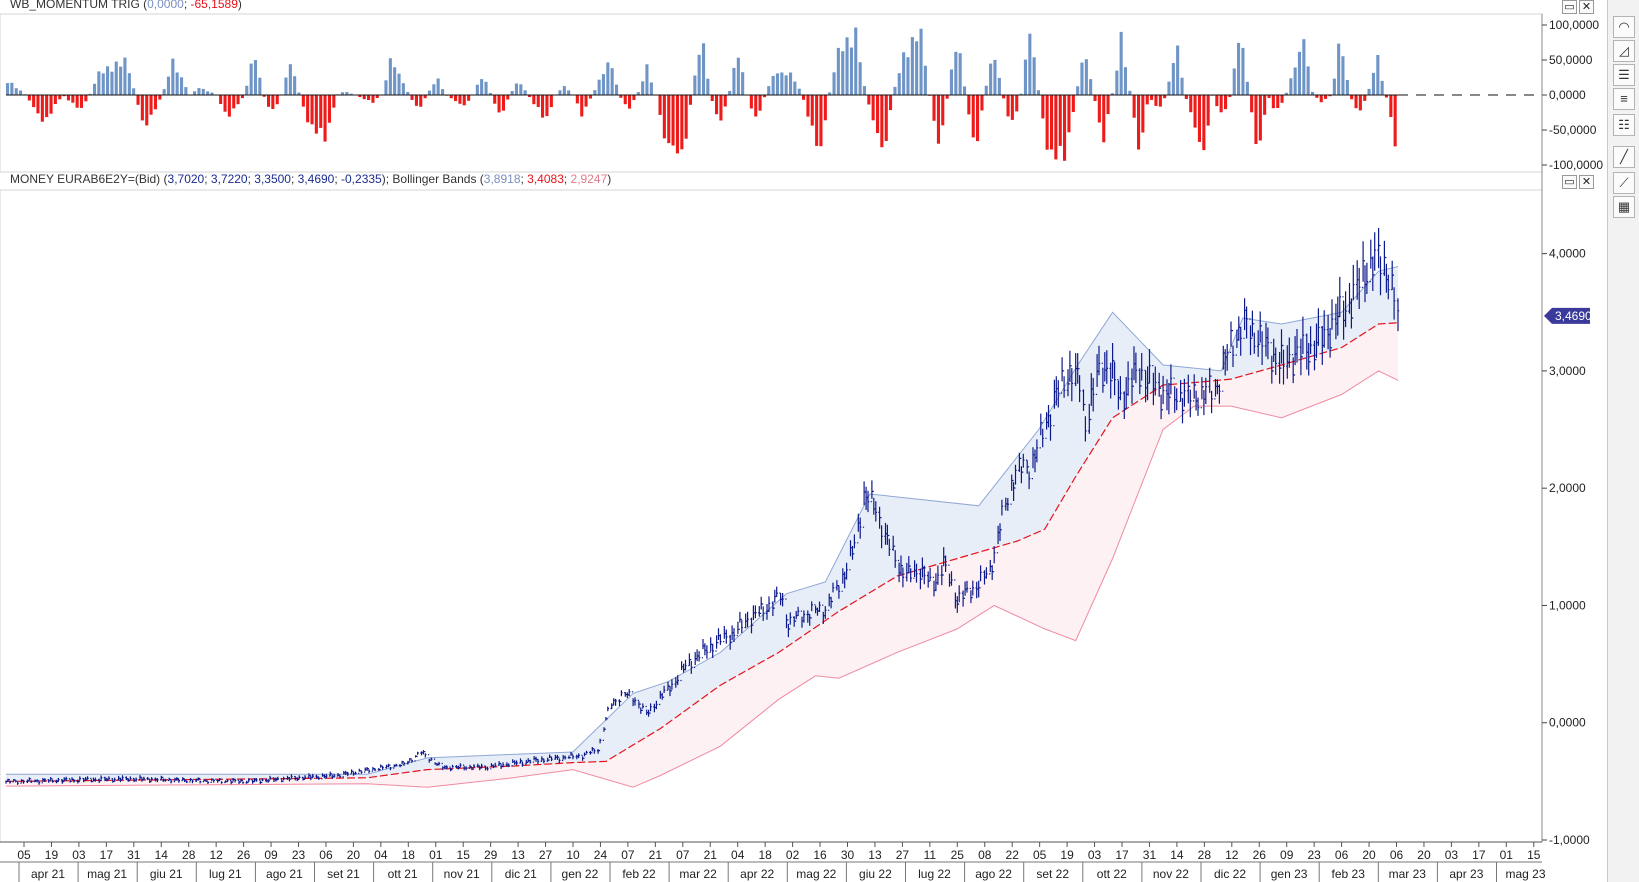 Image resolution: width=1639 pixels, height=882 pixels. What do you see at coordinates (1177, 855) in the screenshot?
I see `x-axis-day-label: 14` at bounding box center [1177, 855].